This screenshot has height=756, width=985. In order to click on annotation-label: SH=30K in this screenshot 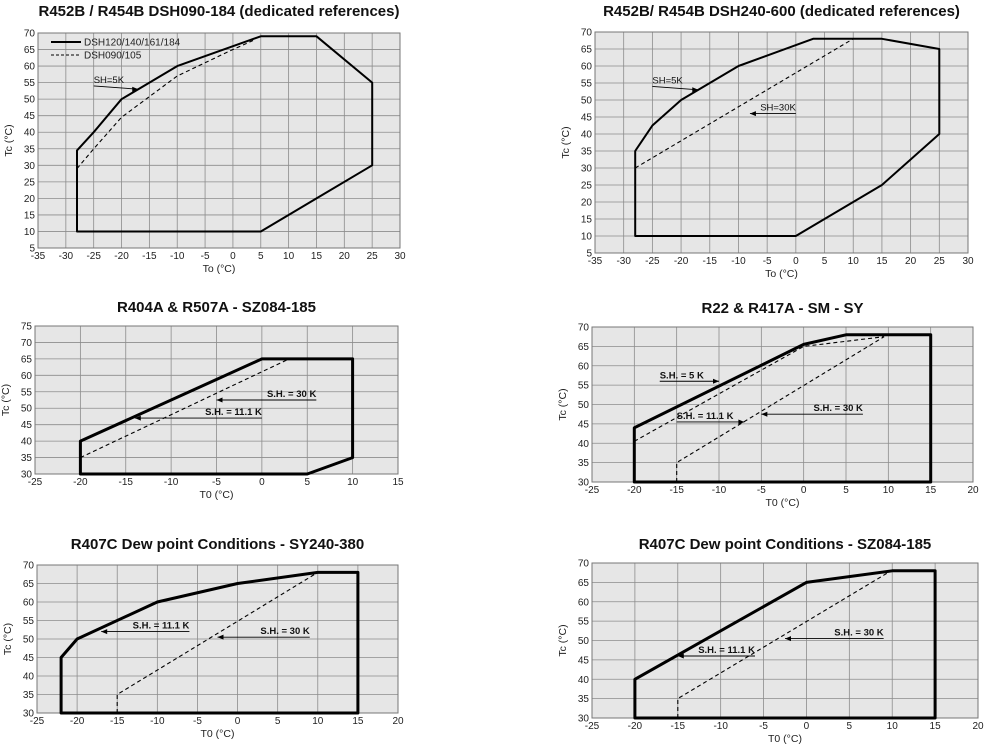, I will do `click(778, 108)`.